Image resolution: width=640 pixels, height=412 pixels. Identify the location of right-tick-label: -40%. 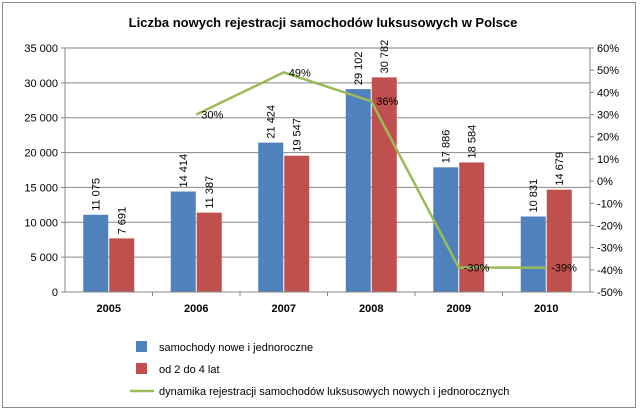
(610, 271).